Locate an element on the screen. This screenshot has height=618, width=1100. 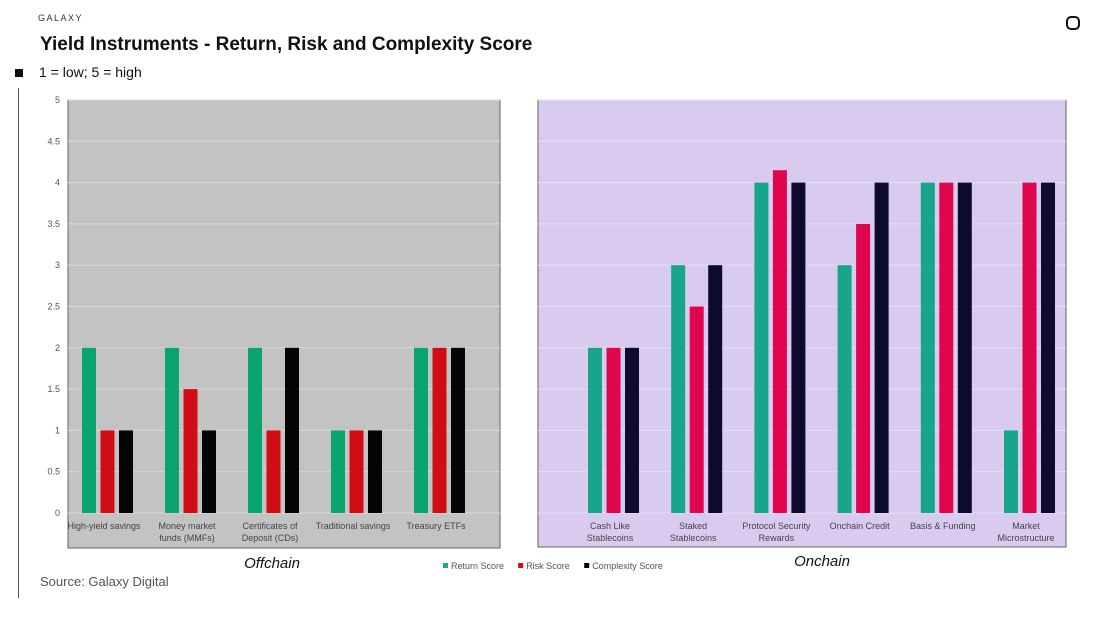
y-tick-label: 4 is located at coordinates (57, 183).